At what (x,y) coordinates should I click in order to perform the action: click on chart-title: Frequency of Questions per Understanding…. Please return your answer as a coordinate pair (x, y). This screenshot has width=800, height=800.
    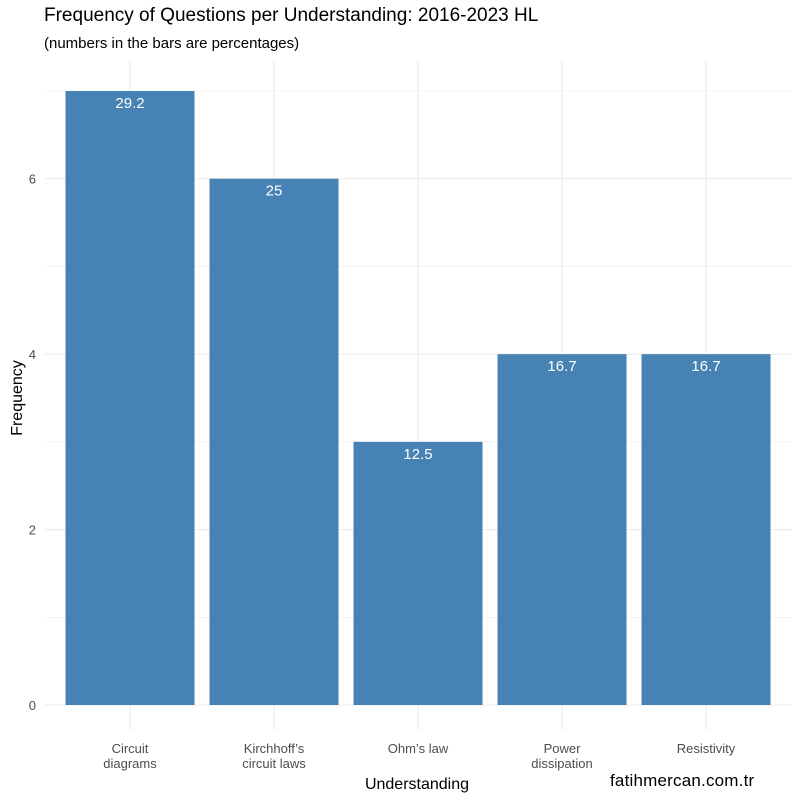
    Looking at the image, I should click on (291, 15).